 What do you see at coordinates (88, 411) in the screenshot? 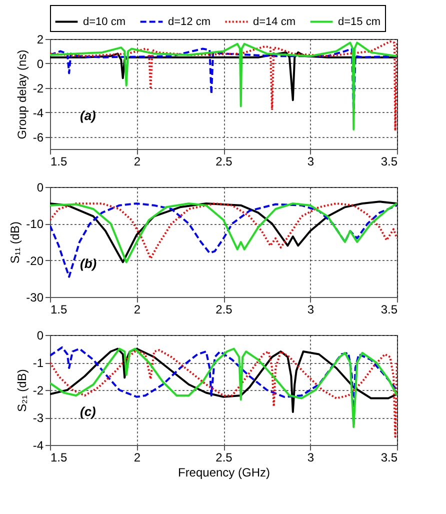
I see `annotation: (c)` at bounding box center [88, 411].